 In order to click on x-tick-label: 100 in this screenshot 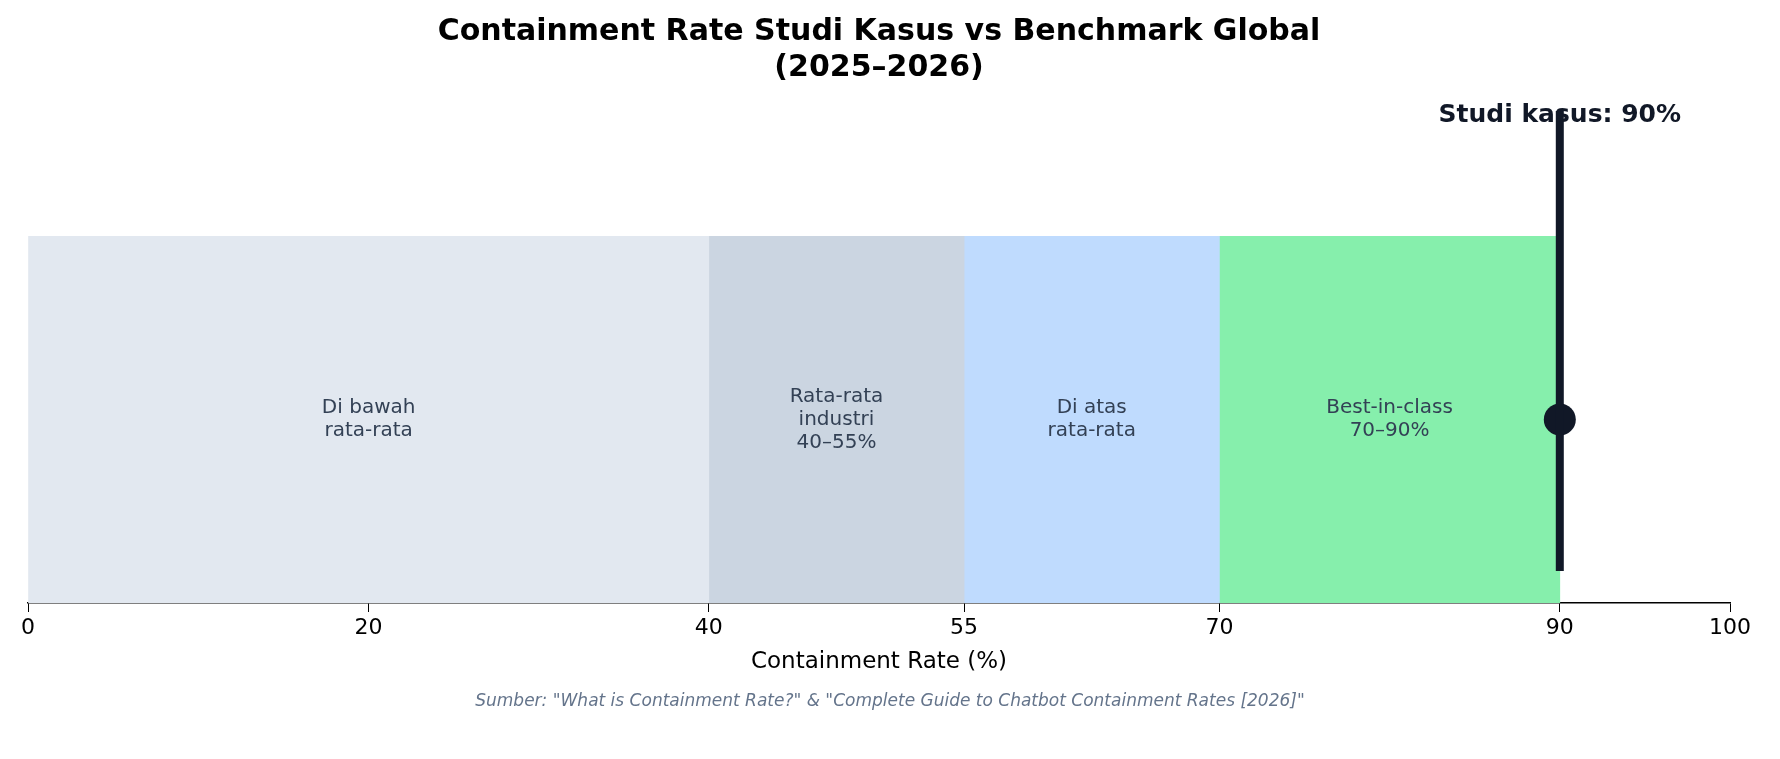, I will do `click(1730, 626)`.